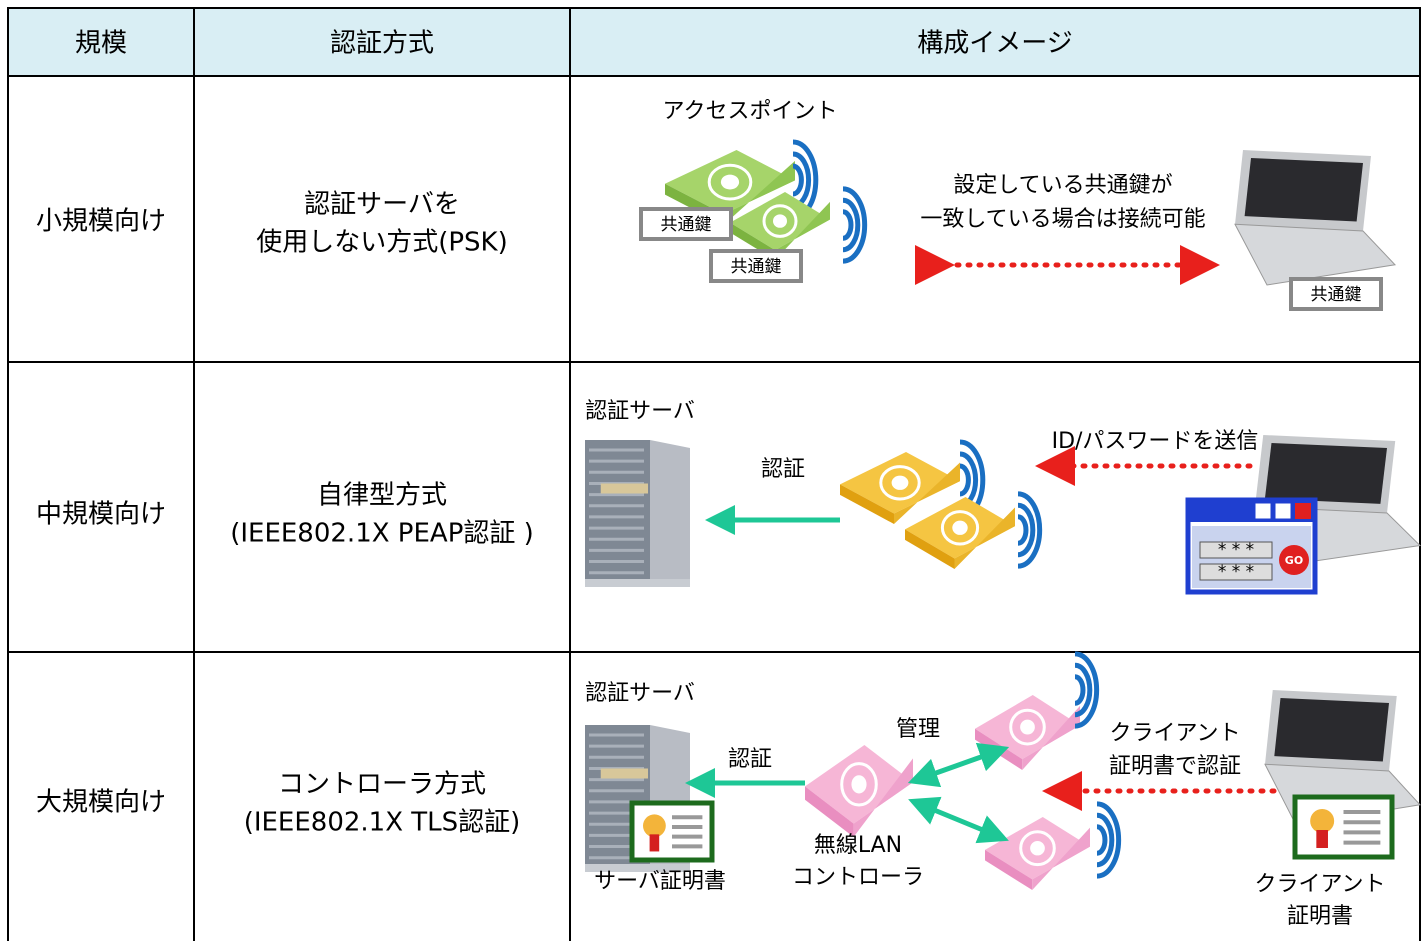  I want to click on header-cell: 認証方式, so click(382, 44).